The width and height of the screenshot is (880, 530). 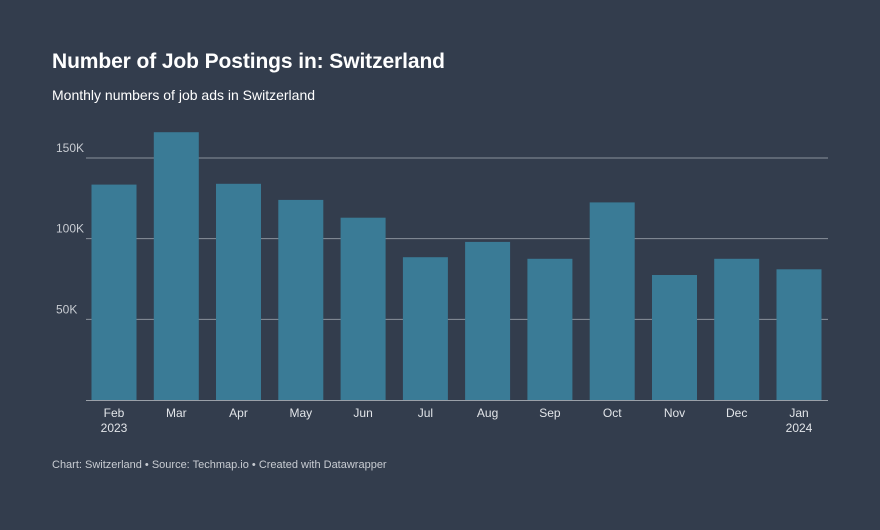 I want to click on x-tick-label: Jun, so click(x=362, y=413).